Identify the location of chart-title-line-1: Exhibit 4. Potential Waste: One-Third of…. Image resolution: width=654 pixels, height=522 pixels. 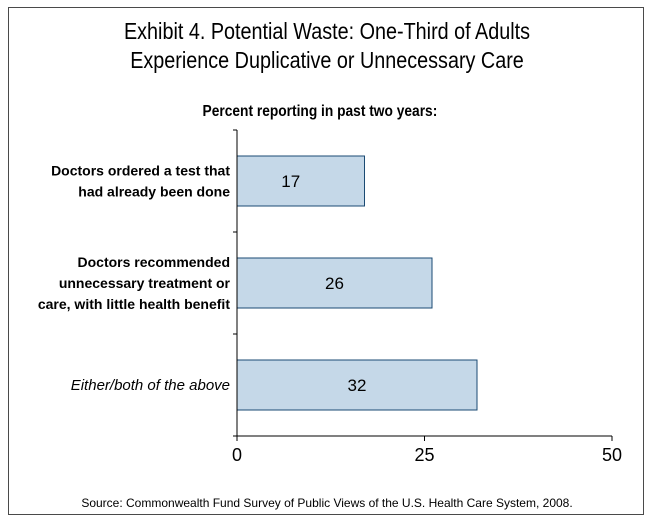
(327, 31).